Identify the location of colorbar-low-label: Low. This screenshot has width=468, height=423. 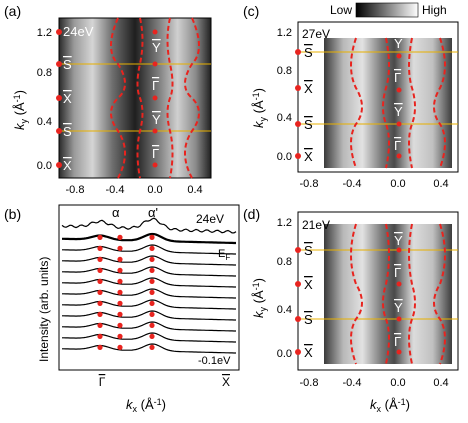
(341, 10).